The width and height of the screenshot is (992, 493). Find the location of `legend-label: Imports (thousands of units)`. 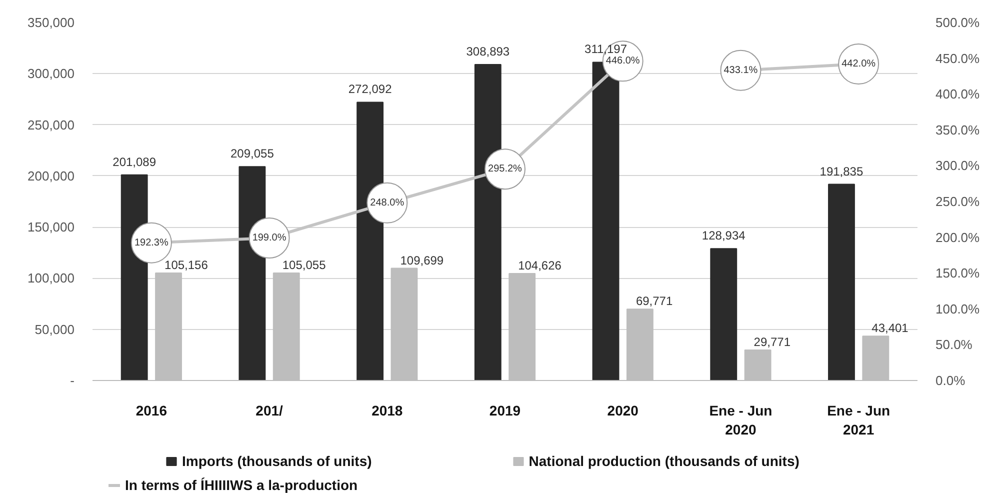

legend-label: Imports (thousands of units) is located at coordinates (277, 461).